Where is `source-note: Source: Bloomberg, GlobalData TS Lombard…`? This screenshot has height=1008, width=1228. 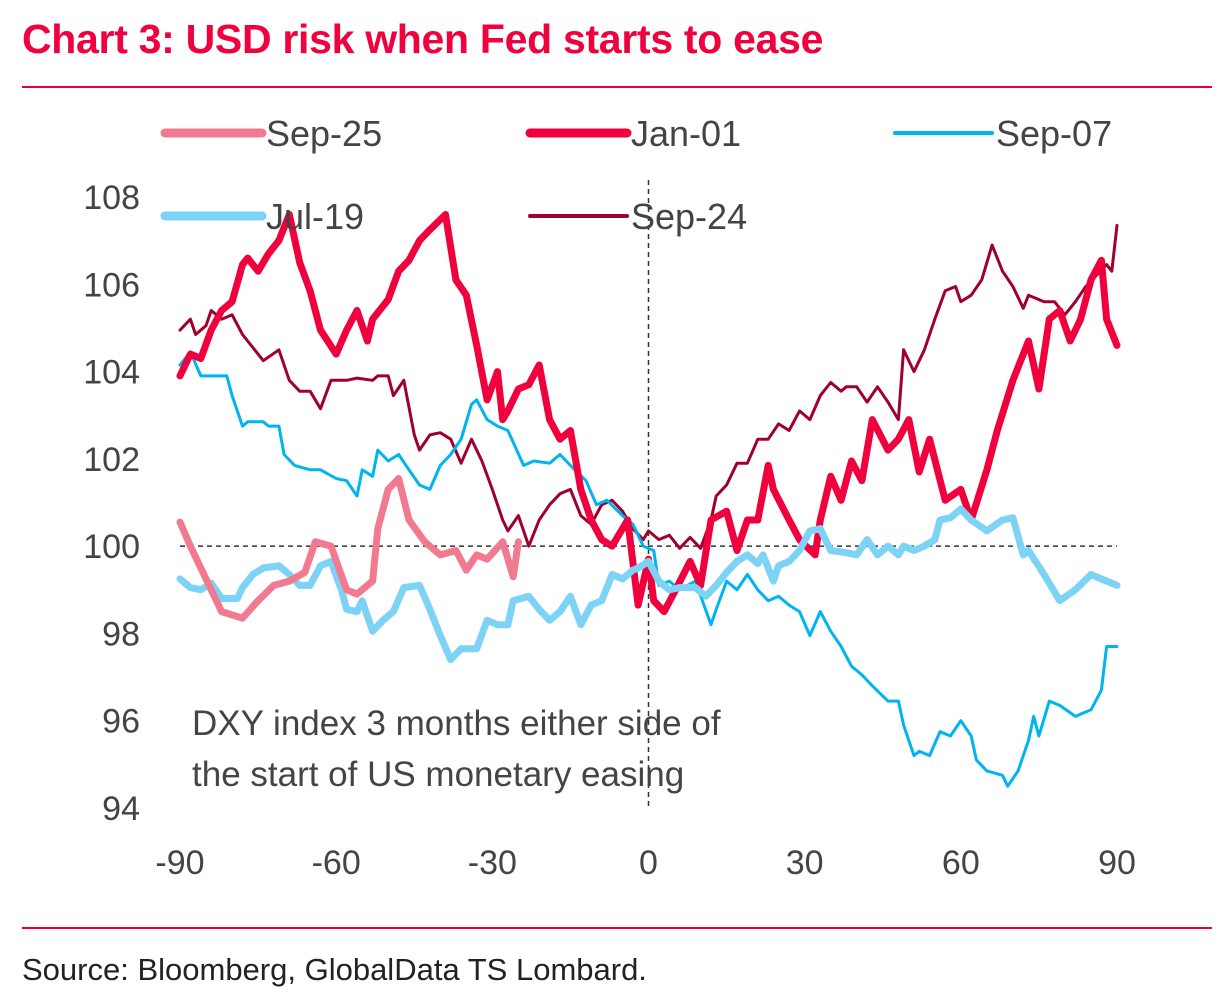
source-note: Source: Bloomberg, GlobalData TS Lombard… is located at coordinates (334, 969).